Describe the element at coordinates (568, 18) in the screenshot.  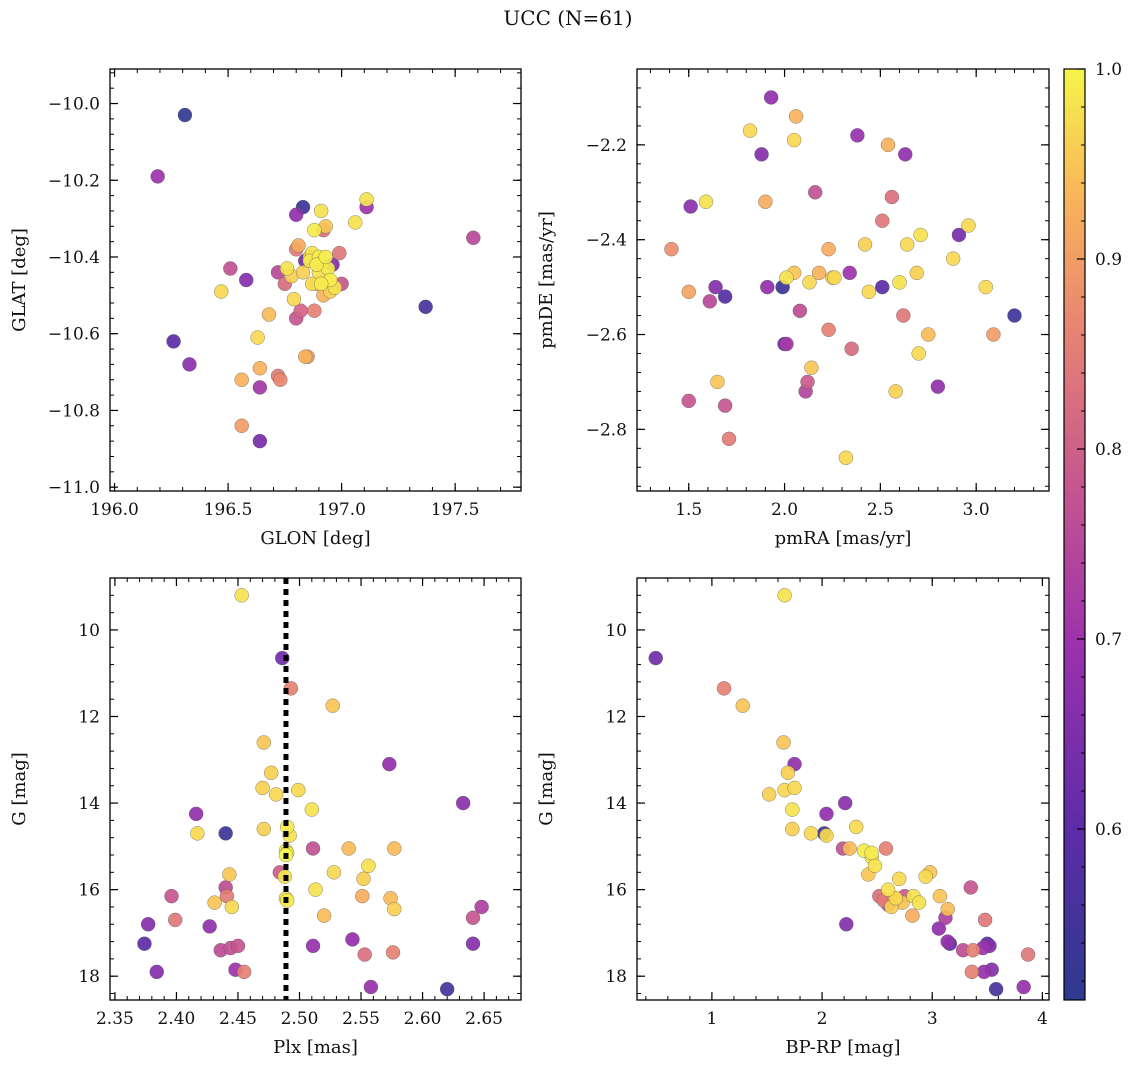
I see `figure-title: UCC (N=61)` at that location.